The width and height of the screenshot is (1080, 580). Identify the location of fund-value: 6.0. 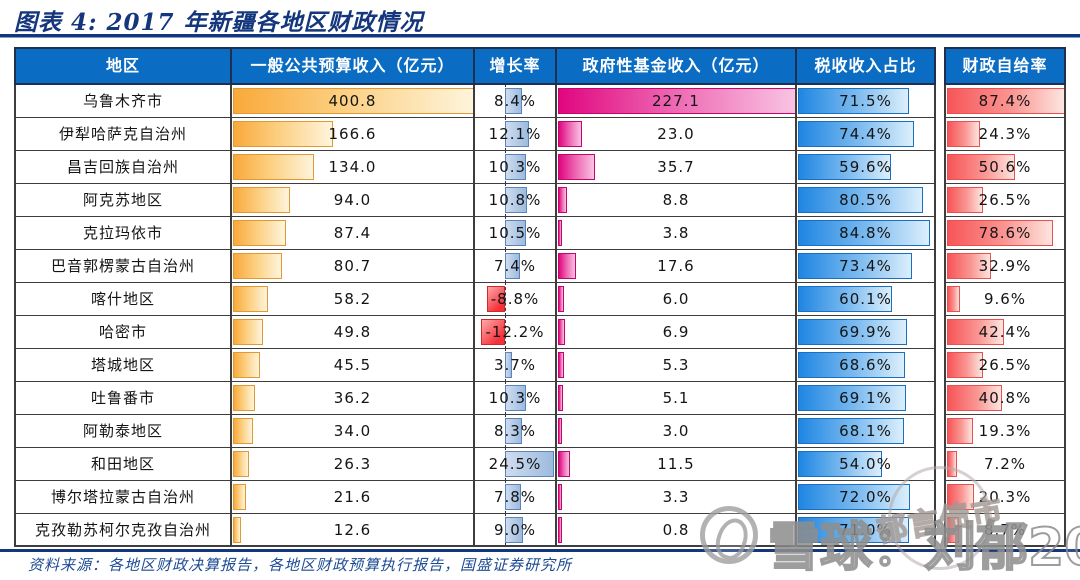
(676, 299).